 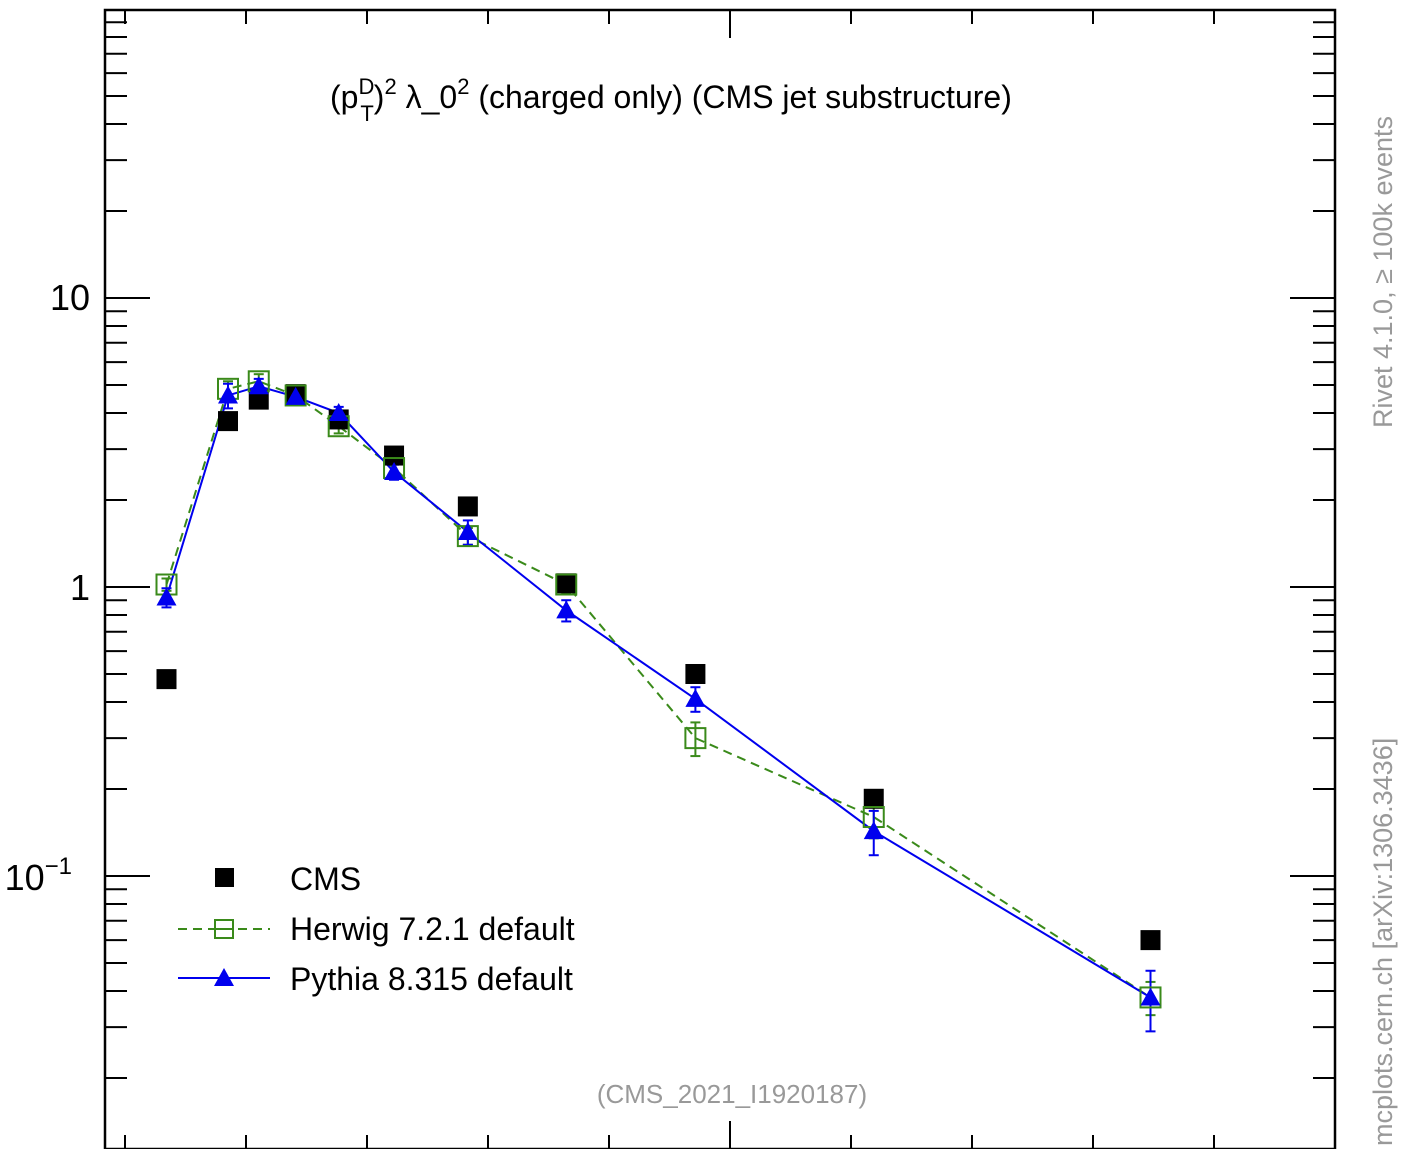 I want to click on y-tick-label-10: 10, so click(x=70, y=297).